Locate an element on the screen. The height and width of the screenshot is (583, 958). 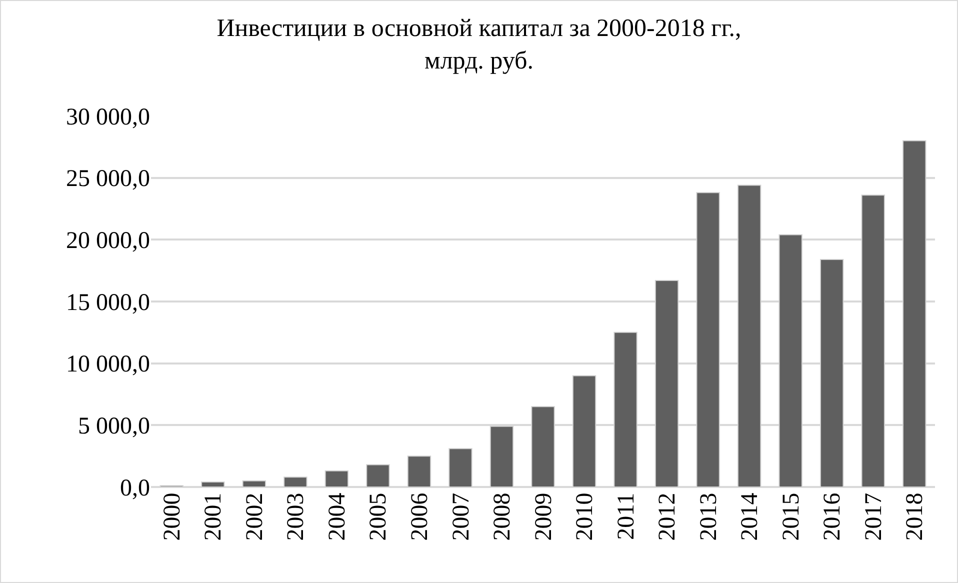
x-tick-label: 2009 is located at coordinates (543, 516).